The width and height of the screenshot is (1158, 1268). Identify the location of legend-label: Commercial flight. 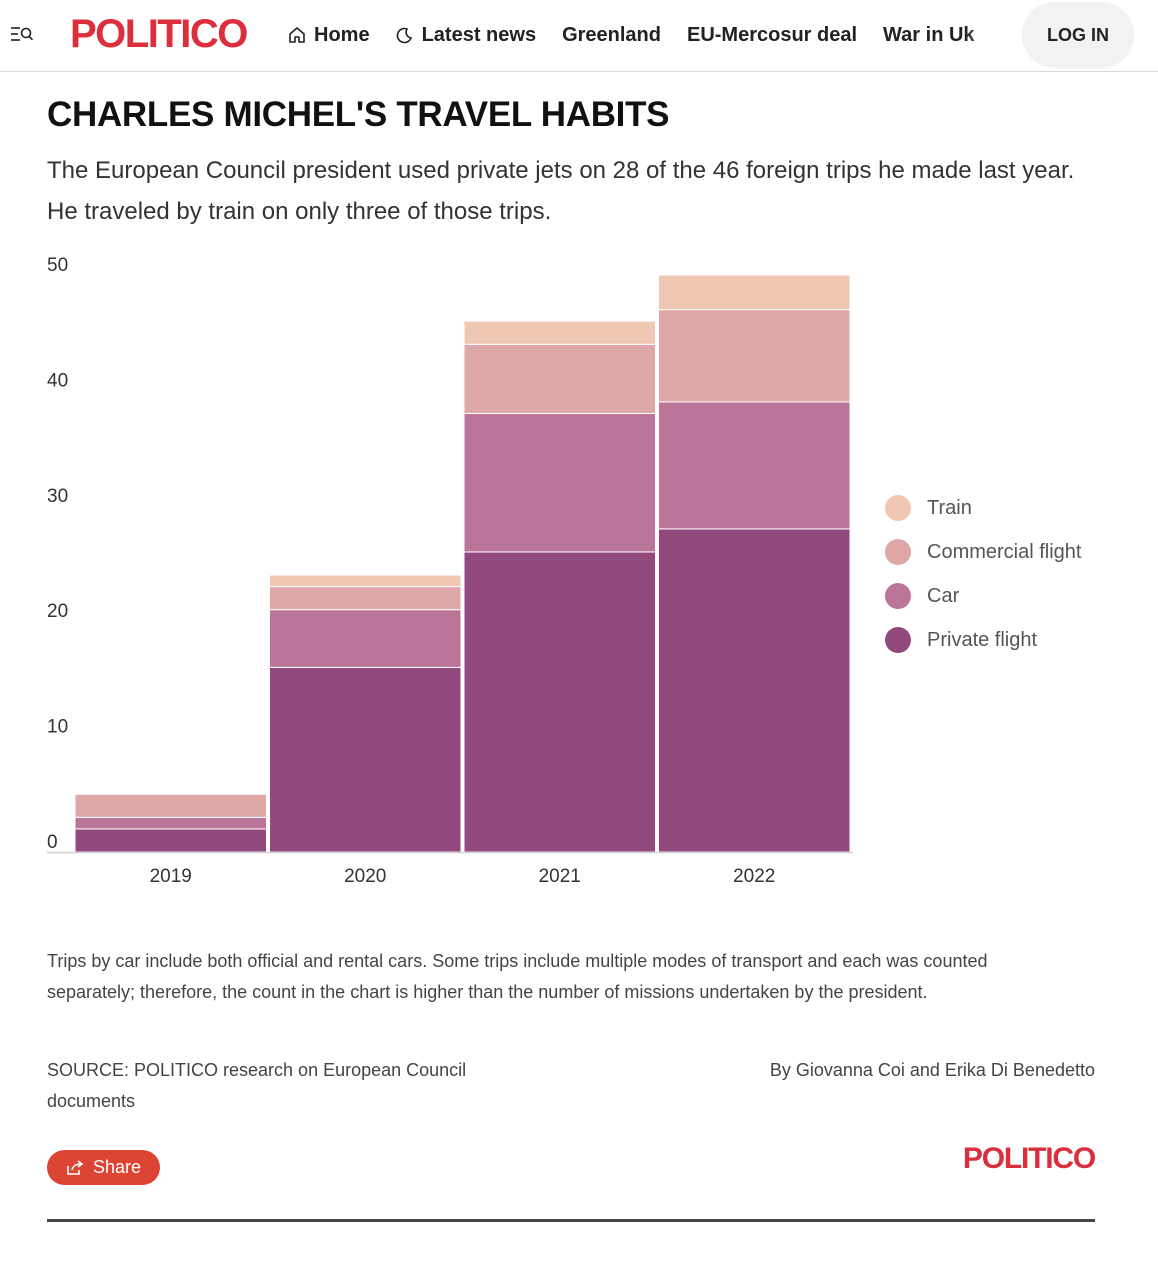
(1004, 551).